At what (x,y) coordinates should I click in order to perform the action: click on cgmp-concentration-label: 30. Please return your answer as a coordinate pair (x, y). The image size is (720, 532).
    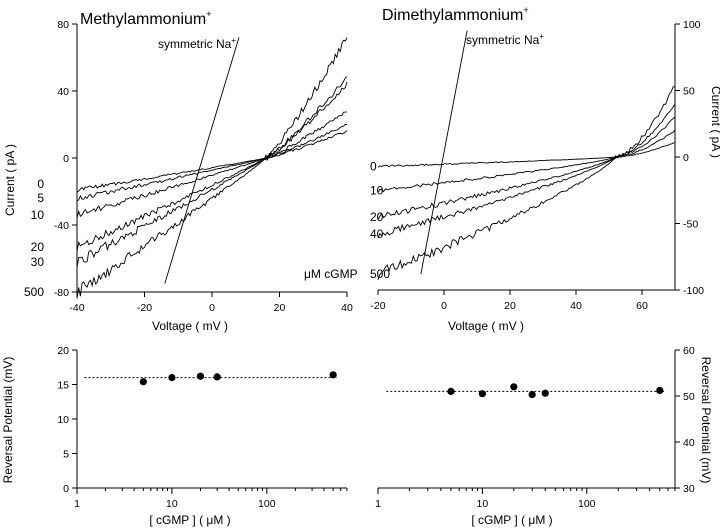
    Looking at the image, I should click on (38, 262).